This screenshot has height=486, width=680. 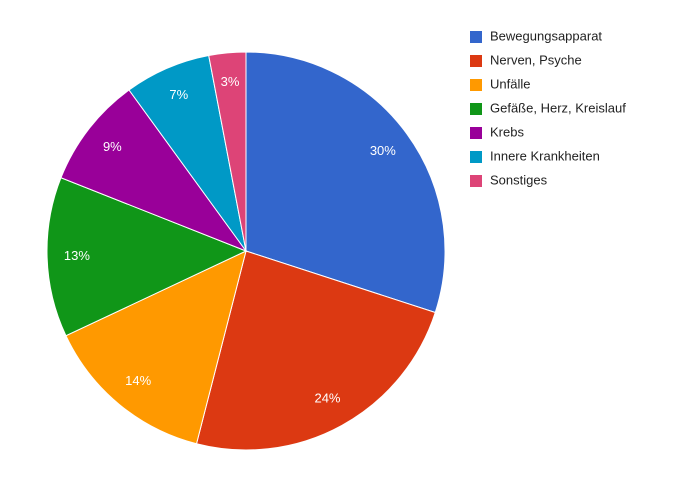 I want to click on slice-label: 14%, so click(x=138, y=380).